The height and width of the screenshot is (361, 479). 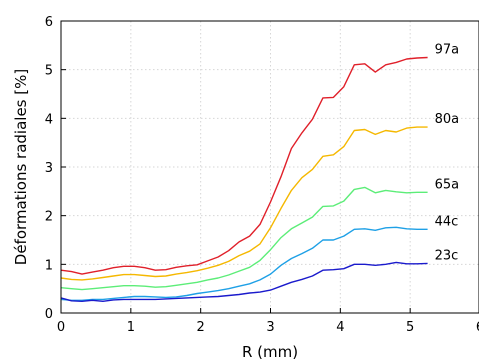 What do you see at coordinates (61, 327) in the screenshot?
I see `x-tick-label: 0` at bounding box center [61, 327].